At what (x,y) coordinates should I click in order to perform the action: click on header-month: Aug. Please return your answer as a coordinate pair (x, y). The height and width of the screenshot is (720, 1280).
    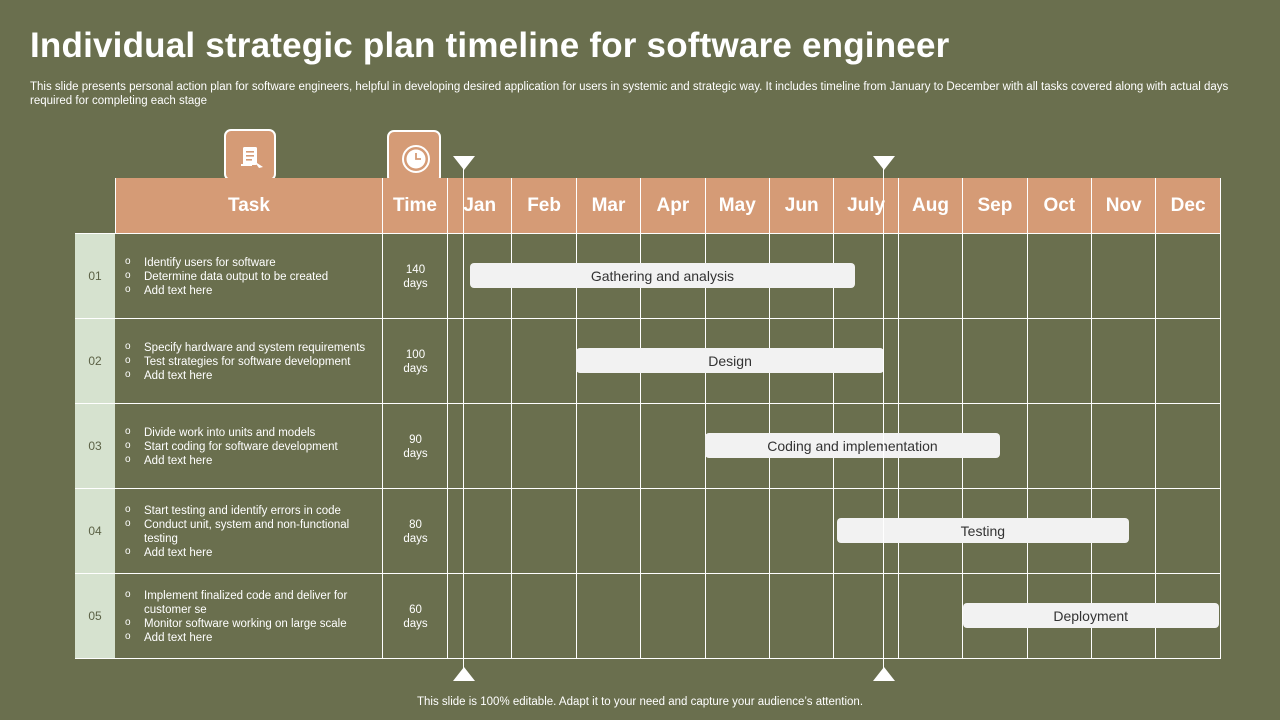
    Looking at the image, I should click on (931, 205).